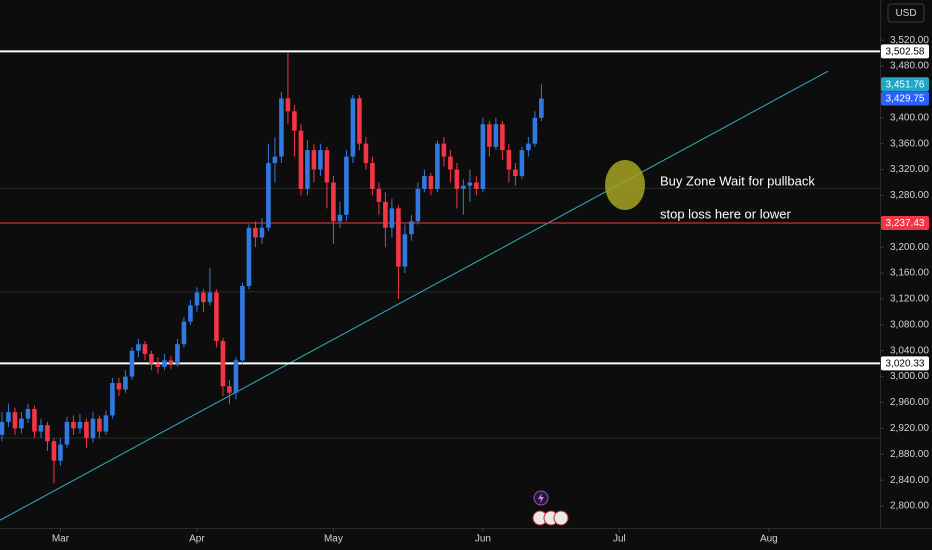 This screenshot has width=932, height=550. I want to click on y-tick-label: 3,480.00, so click(909, 66).